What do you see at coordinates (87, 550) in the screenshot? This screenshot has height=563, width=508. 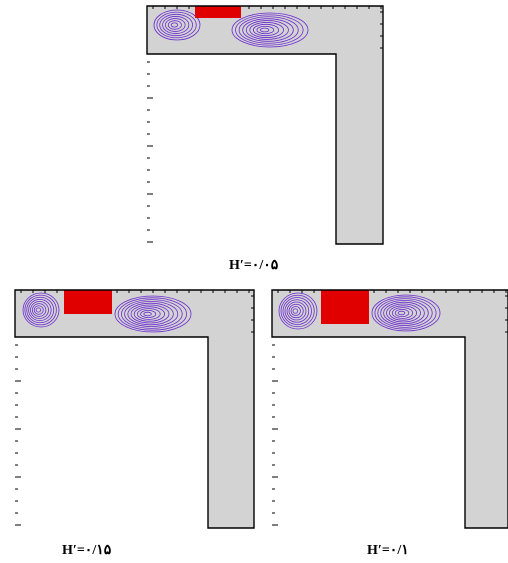 I see `caption-h-0-15: H′=۰/۱۵` at bounding box center [87, 550].